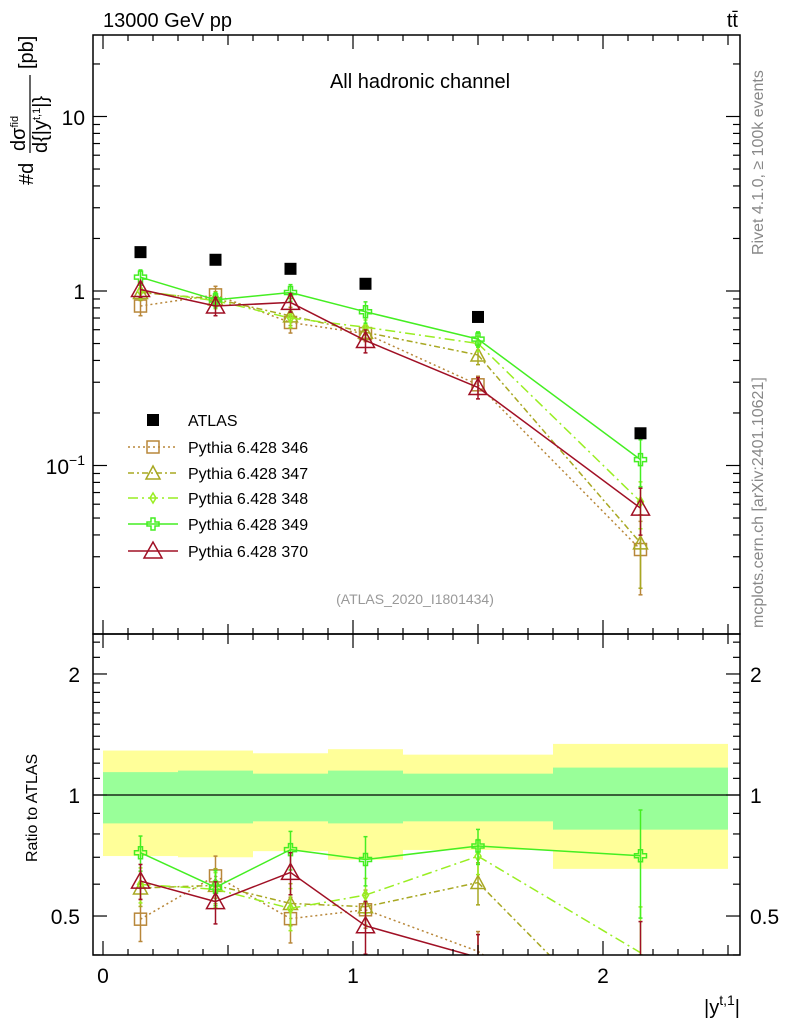 Image resolution: width=786 pixels, height=1024 pixels. Describe the element at coordinates (758, 502) in the screenshot. I see `mcplots-label: mcplots.cern.ch [arXiv:2401.10621]` at that location.